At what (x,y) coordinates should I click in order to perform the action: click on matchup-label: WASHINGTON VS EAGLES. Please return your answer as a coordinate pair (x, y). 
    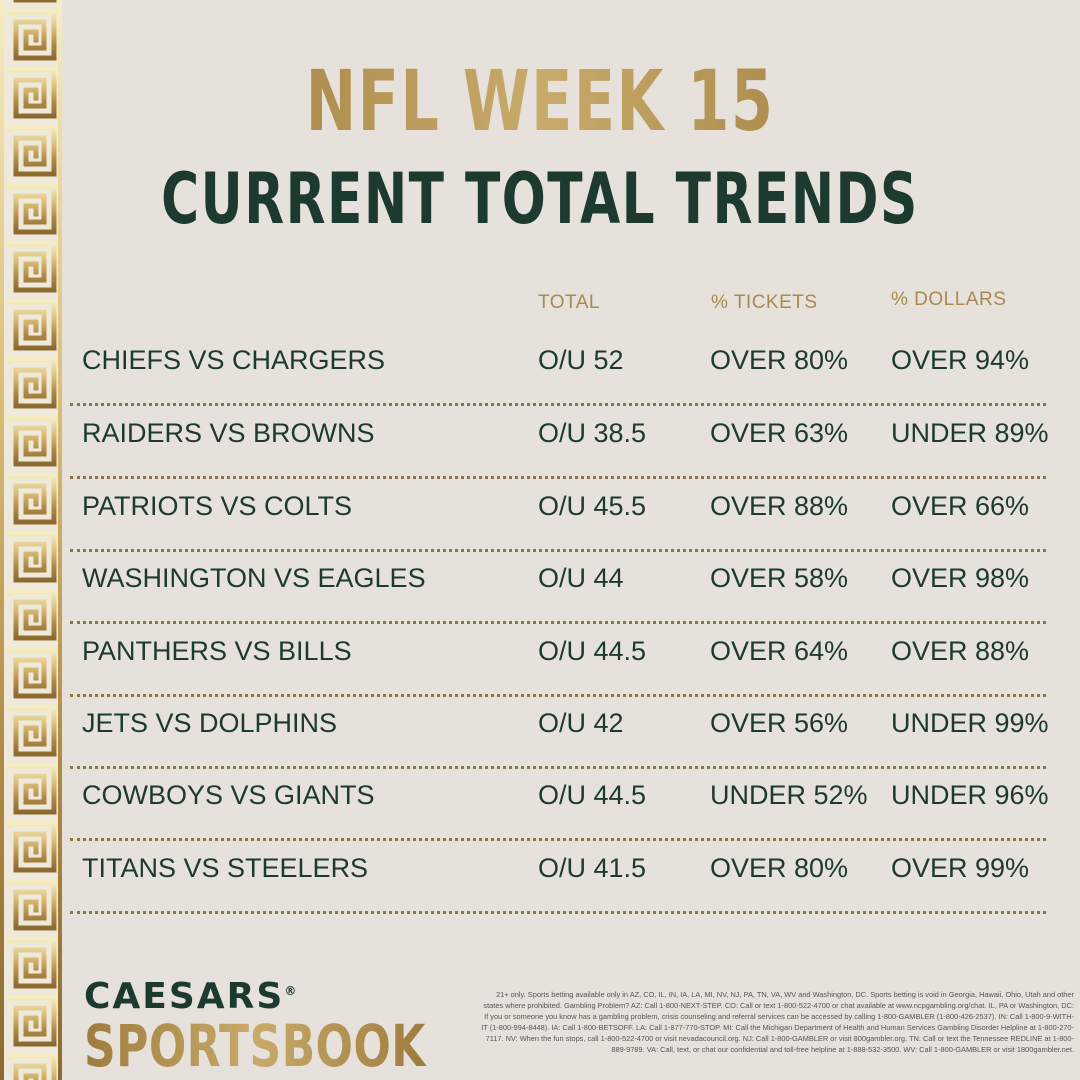
    Looking at the image, I should click on (254, 578).